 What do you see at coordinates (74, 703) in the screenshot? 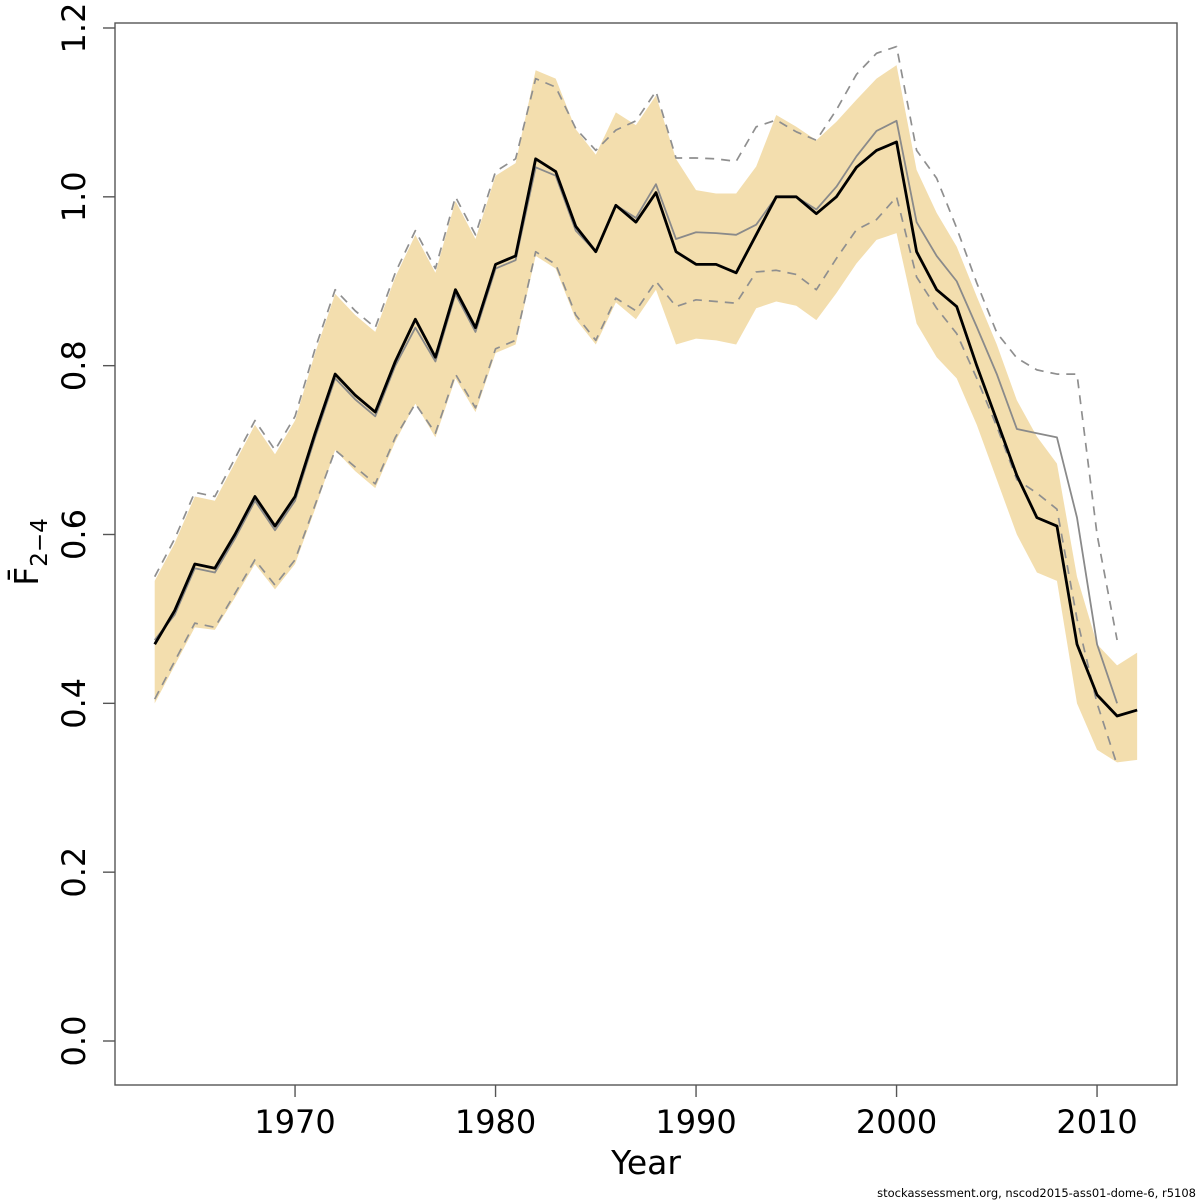
I see `y-tick-label: 0.4` at bounding box center [74, 703].